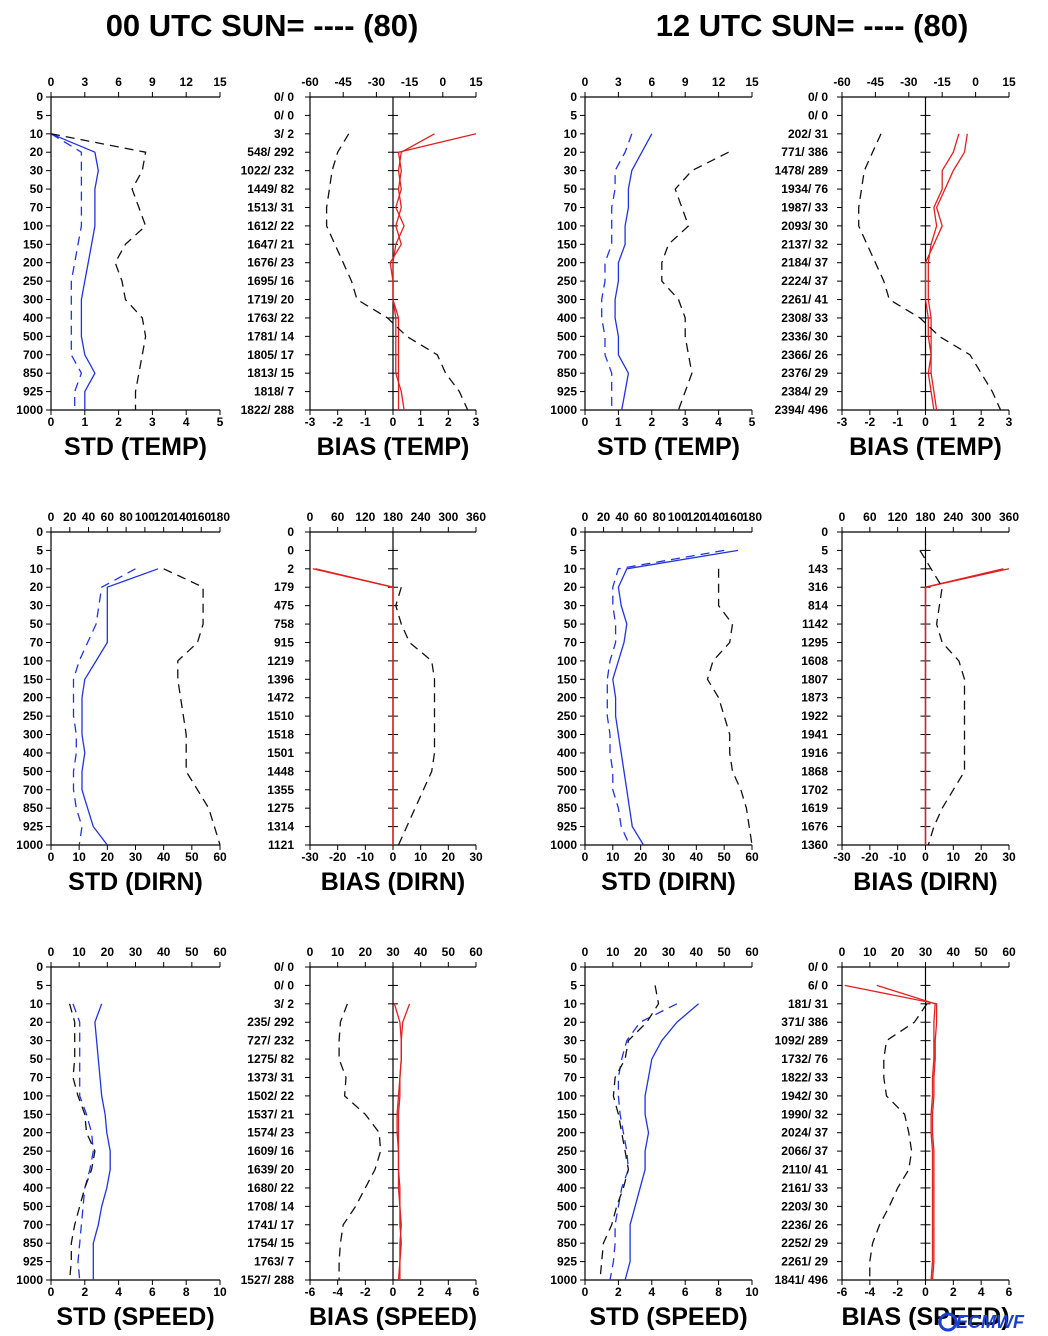  I want to click on level-label: 250, so click(33, 1151).